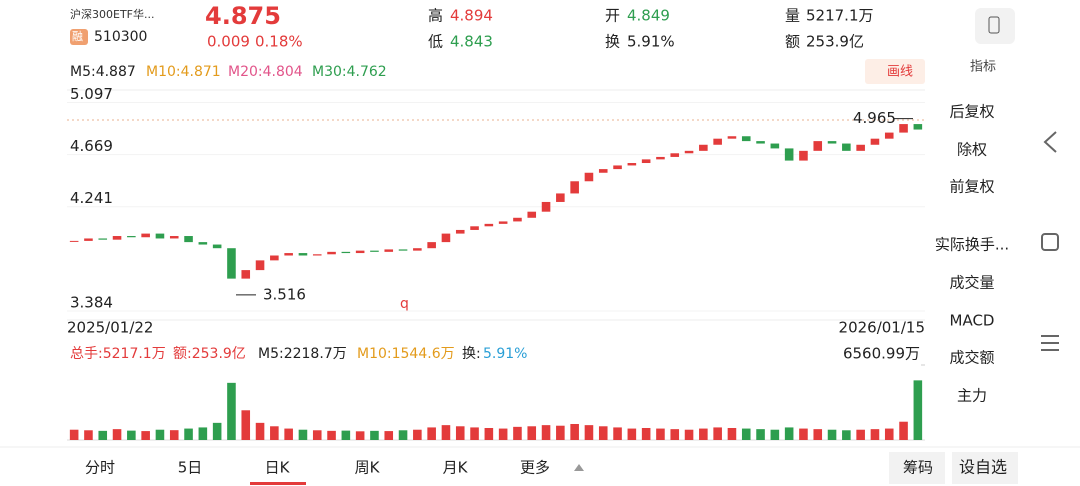  I want to click on x-tick-label: 2025/01/22, so click(110, 328).